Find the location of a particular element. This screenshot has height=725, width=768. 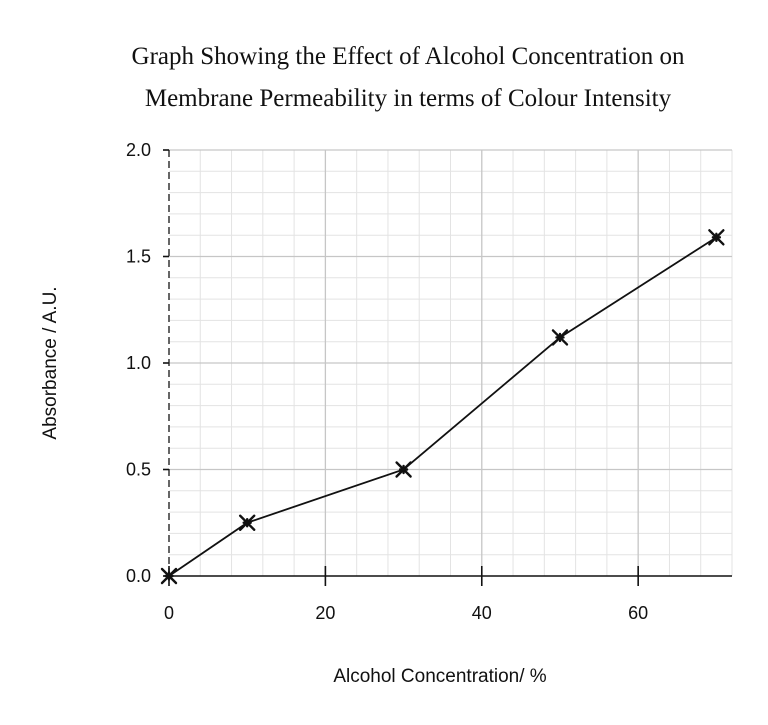

y-tick-label: 1.0 is located at coordinates (138, 363).